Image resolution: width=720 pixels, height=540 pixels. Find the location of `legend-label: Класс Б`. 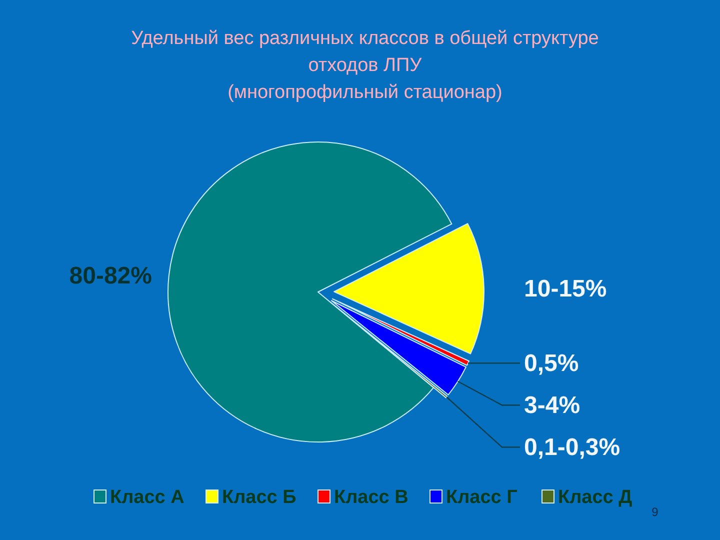

legend-label: Класс Б is located at coordinates (259, 497).